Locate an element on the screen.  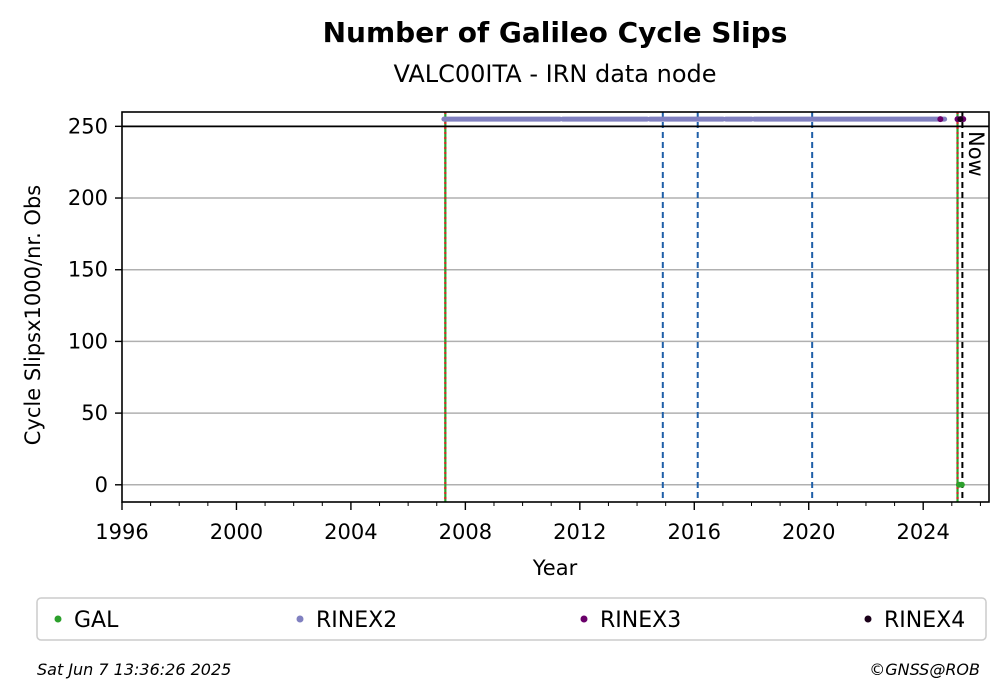
x-axis-label: Year is located at coordinates (555, 568).